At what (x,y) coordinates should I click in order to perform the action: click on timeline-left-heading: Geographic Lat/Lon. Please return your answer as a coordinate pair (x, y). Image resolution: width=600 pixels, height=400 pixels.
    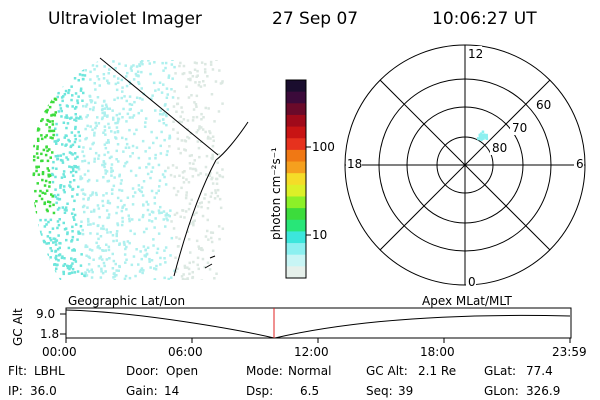
    Looking at the image, I should click on (126, 301).